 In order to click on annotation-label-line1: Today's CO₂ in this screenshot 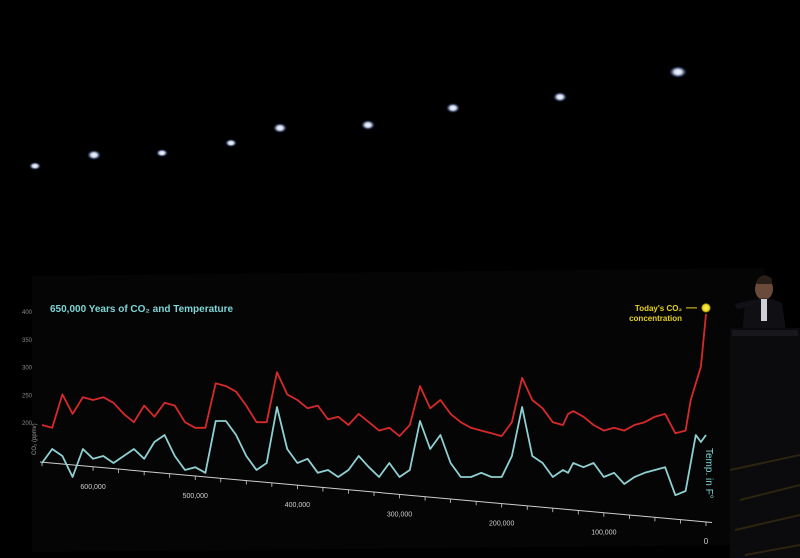, I will do `click(659, 308)`.